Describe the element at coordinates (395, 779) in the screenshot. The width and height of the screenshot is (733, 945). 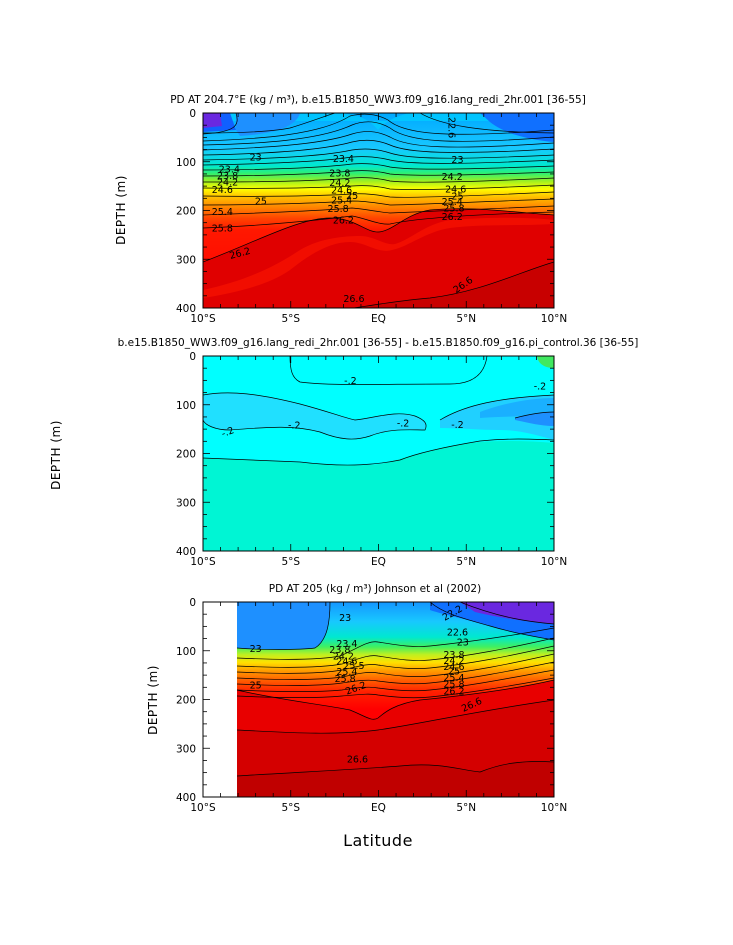
I see `panel-3-deepest-red` at that location.